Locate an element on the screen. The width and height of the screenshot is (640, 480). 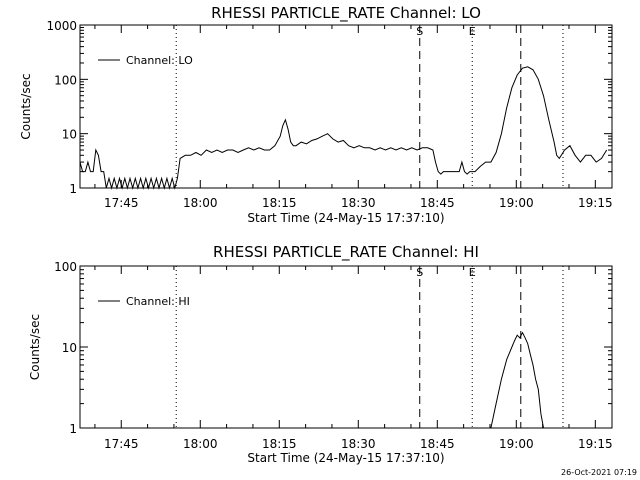
chart-2-x-tick-label: 17:45 is located at coordinates (121, 444).